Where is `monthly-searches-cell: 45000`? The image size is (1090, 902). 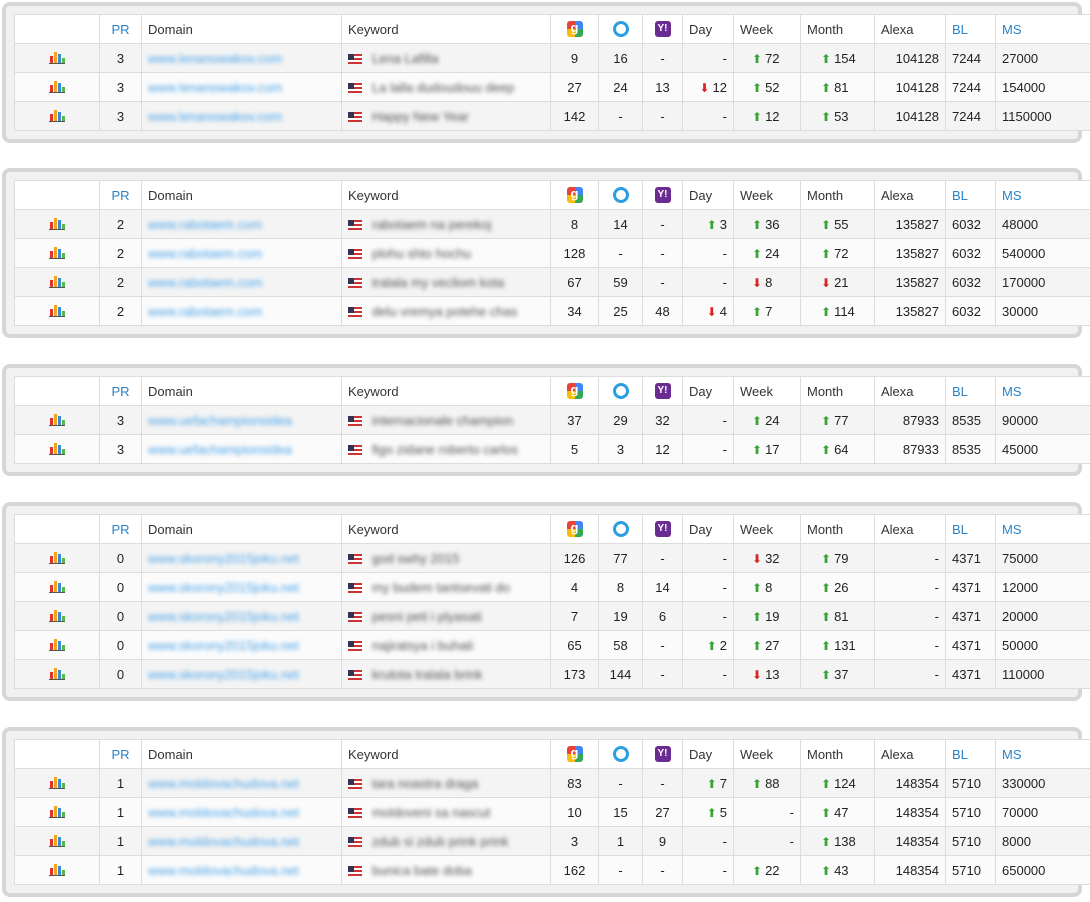
monthly-searches-cell: 45000 is located at coordinates (1042, 449).